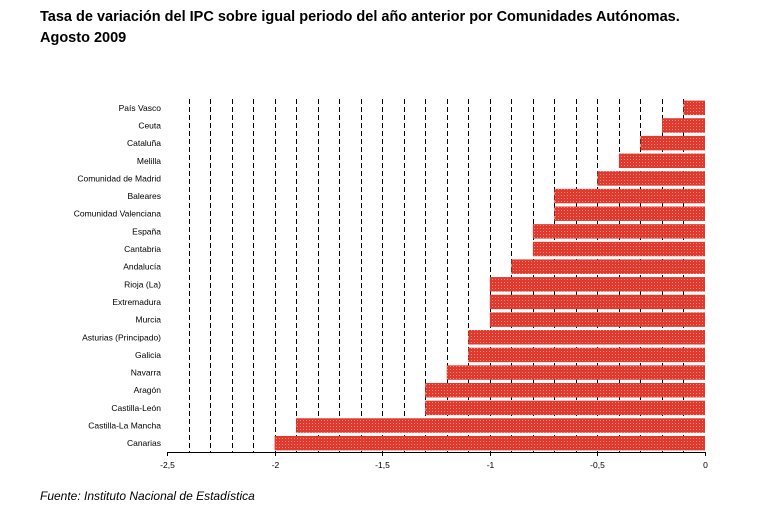  Describe the element at coordinates (149, 161) in the screenshot. I see `category-label: Melilla` at that location.